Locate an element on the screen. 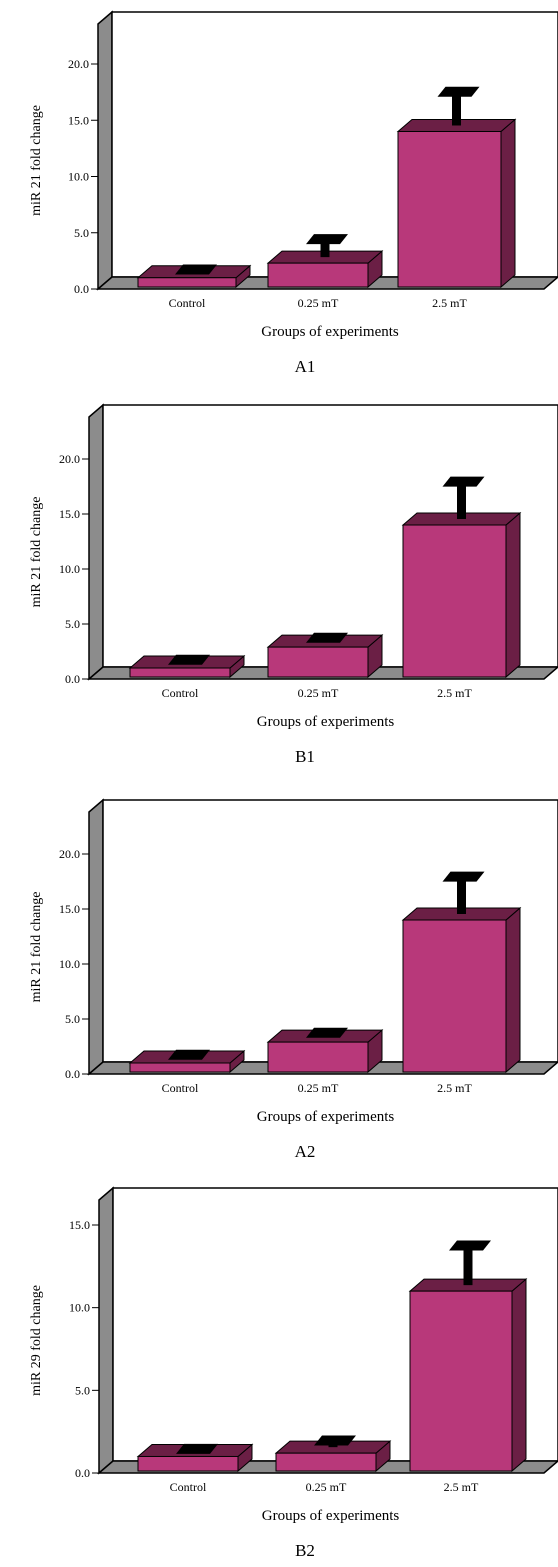 The image size is (558, 1567). panel-label: B2 is located at coordinates (305, 1550).